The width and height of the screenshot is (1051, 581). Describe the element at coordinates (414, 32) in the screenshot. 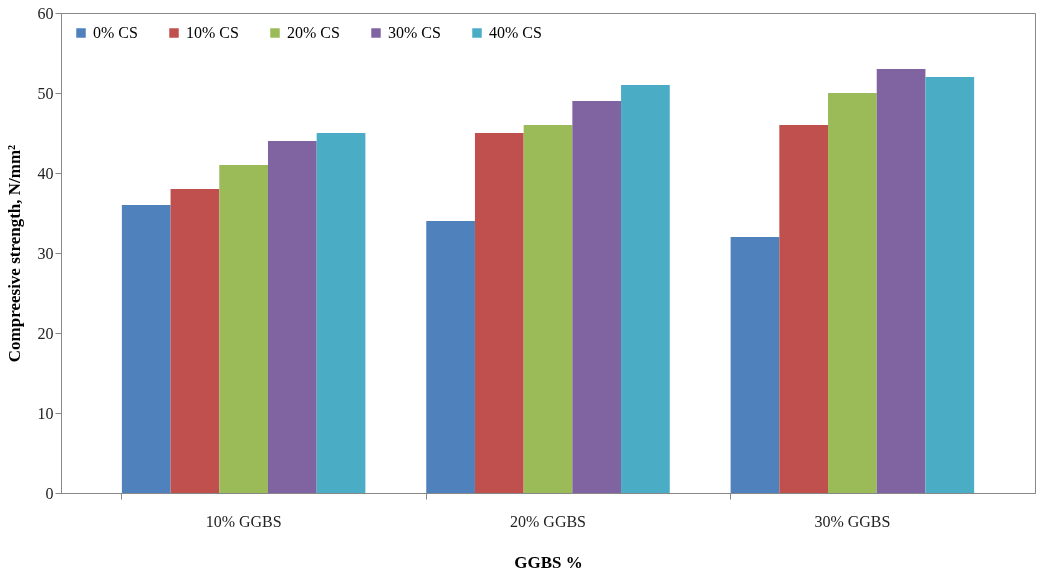

I see `legend-label: 30% CS` at that location.